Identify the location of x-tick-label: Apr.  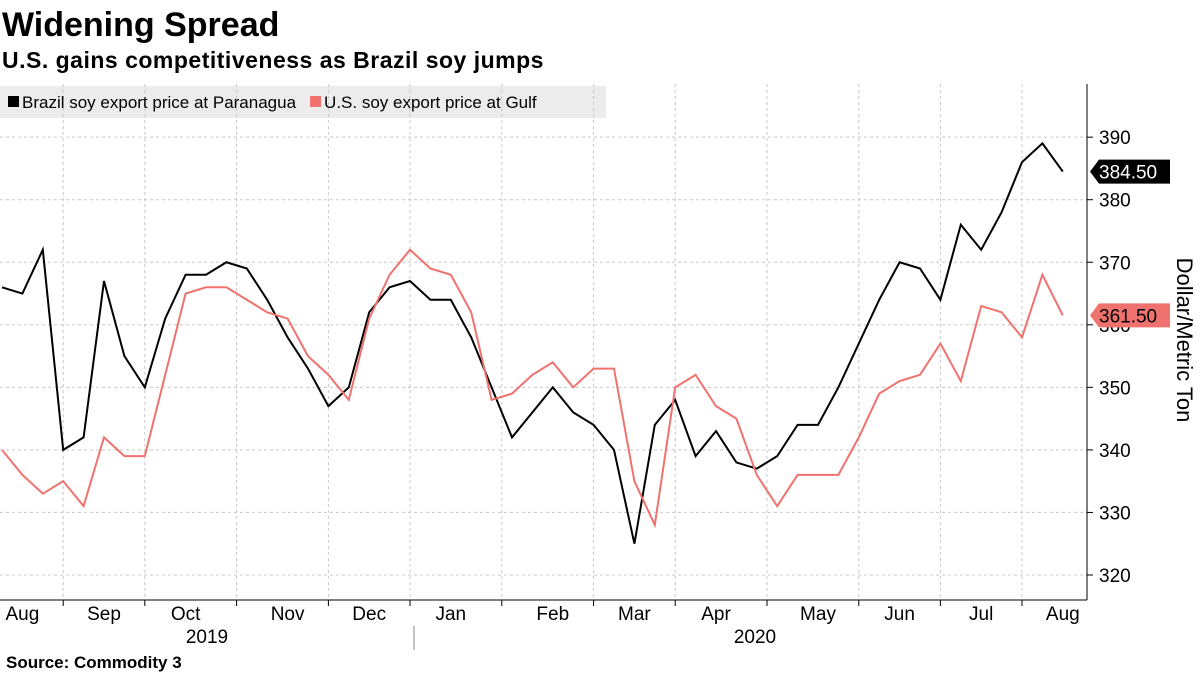
(716, 614).